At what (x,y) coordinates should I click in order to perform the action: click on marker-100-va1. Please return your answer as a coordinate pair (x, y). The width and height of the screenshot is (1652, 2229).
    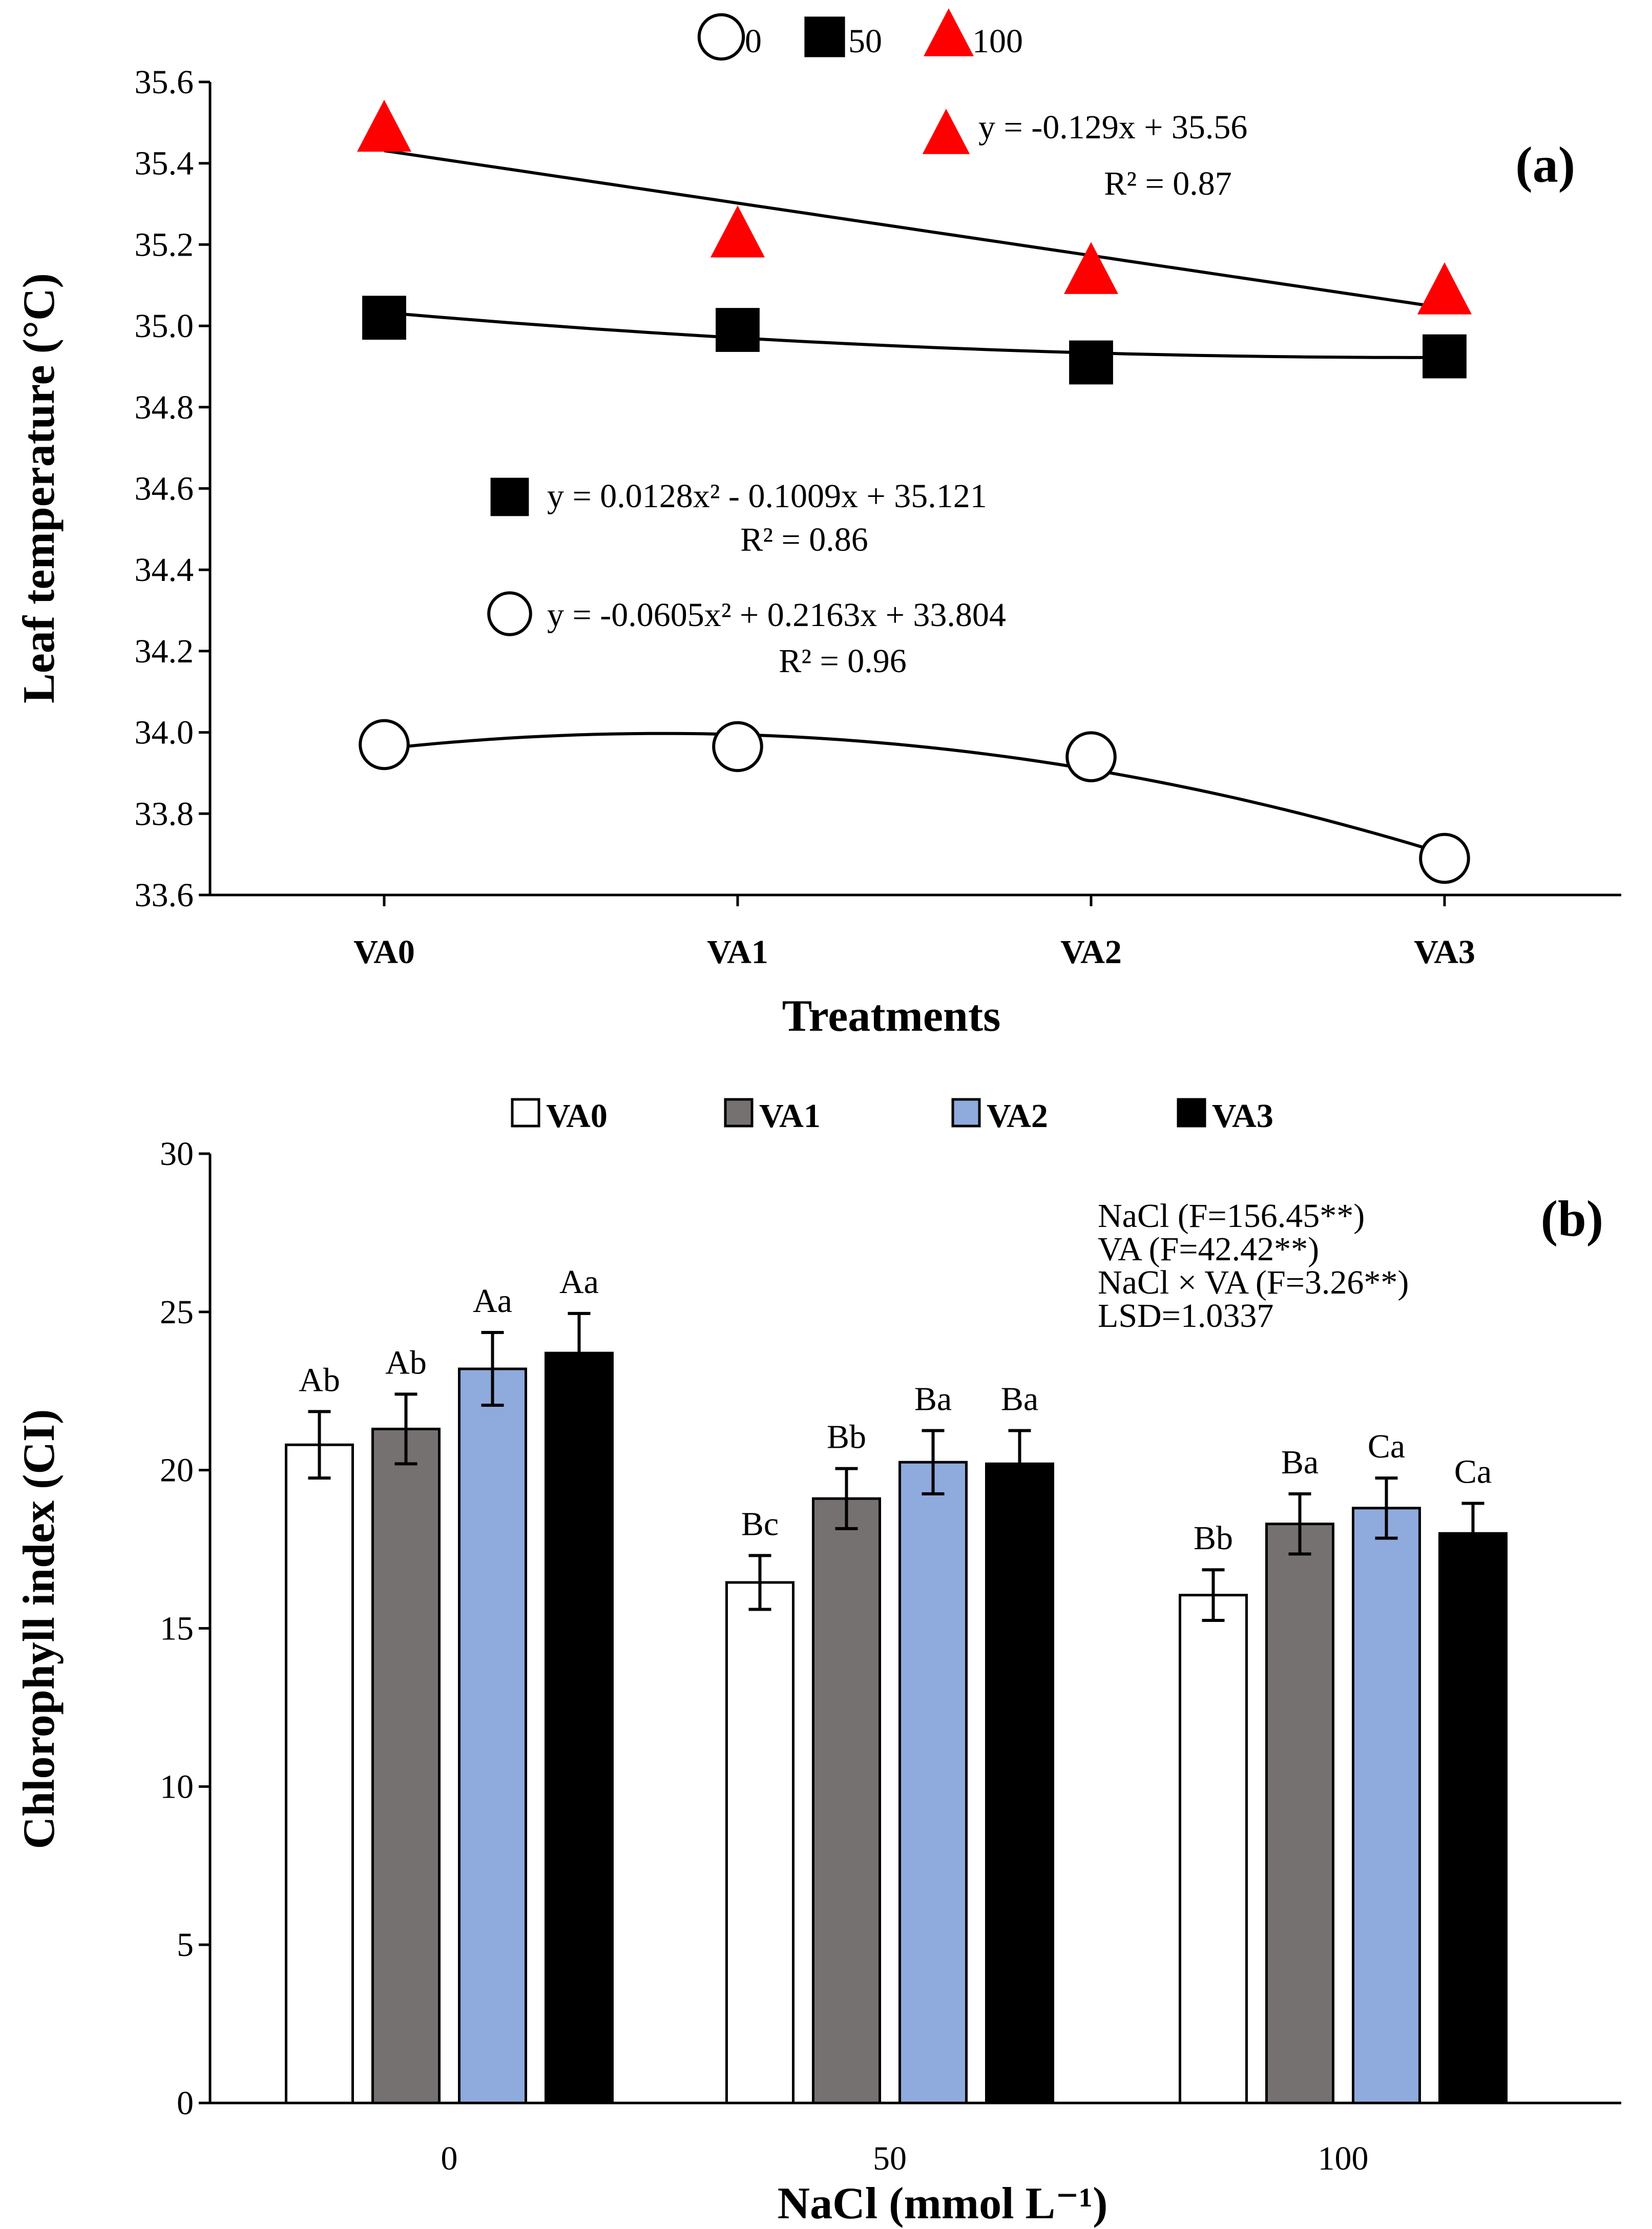
    Looking at the image, I should click on (737, 231).